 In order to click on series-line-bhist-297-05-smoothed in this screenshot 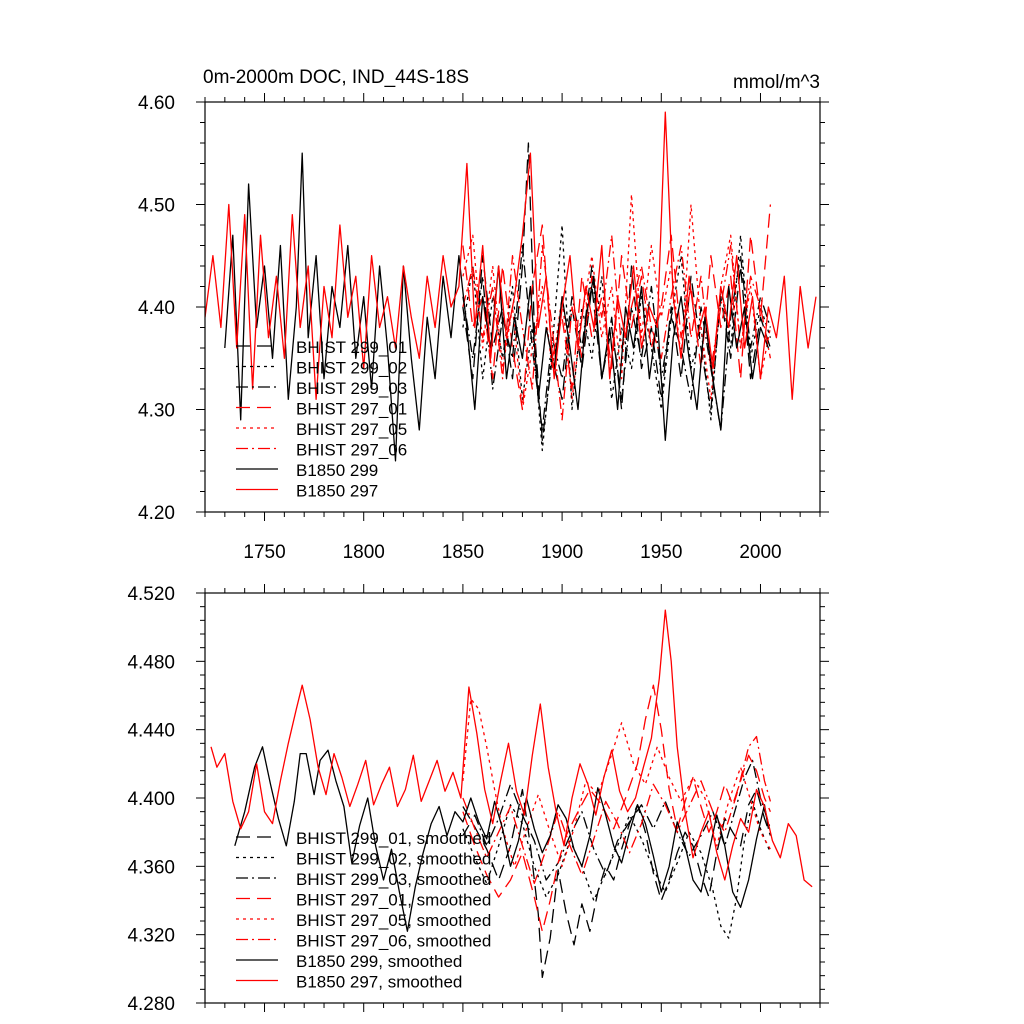, I will do `click(616, 782)`.